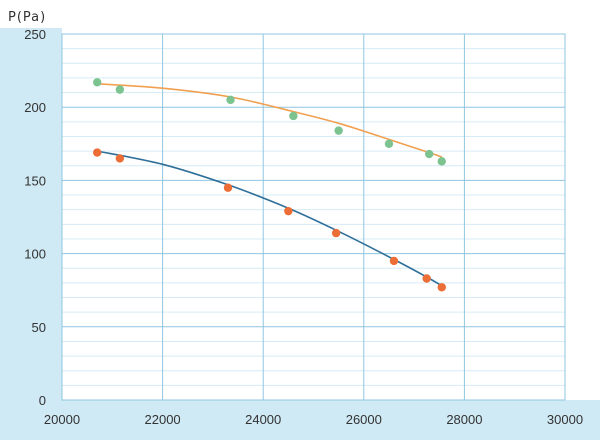 This screenshot has height=440, width=600. Describe the element at coordinates (270, 120) in the screenshot. I see `upper-fit-curve` at that location.